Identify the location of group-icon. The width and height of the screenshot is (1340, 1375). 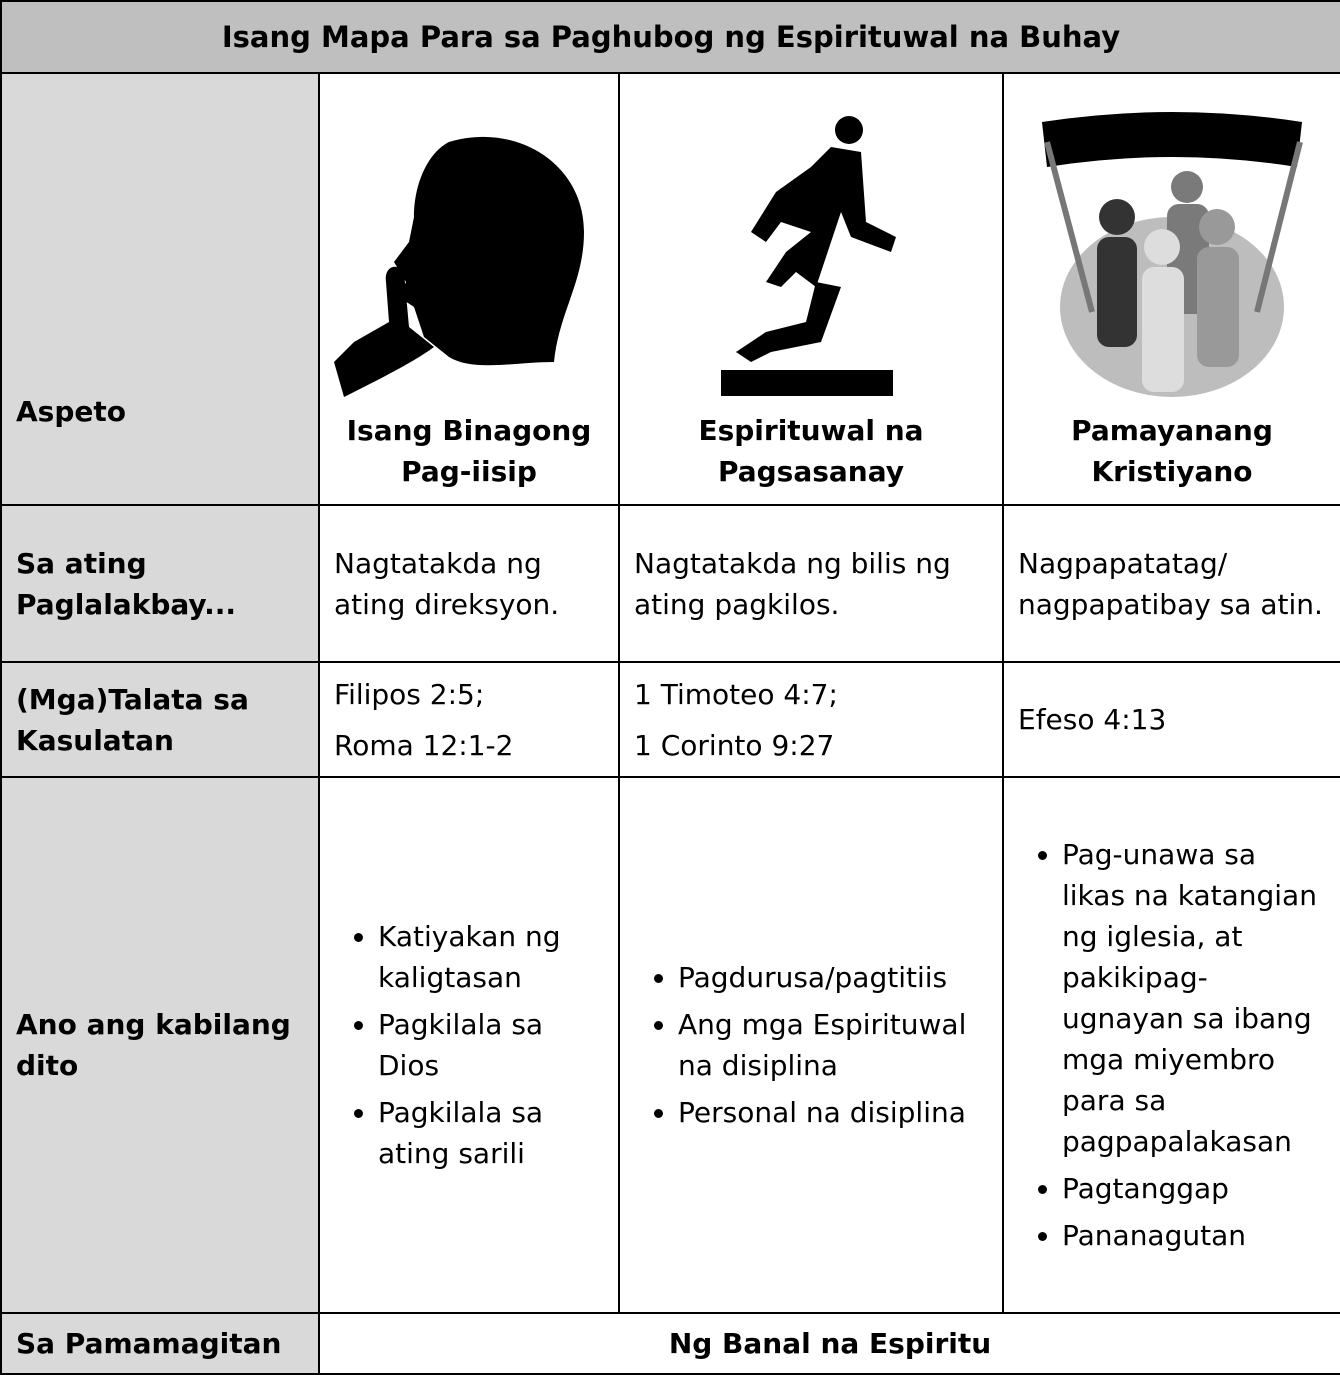
(1172, 254).